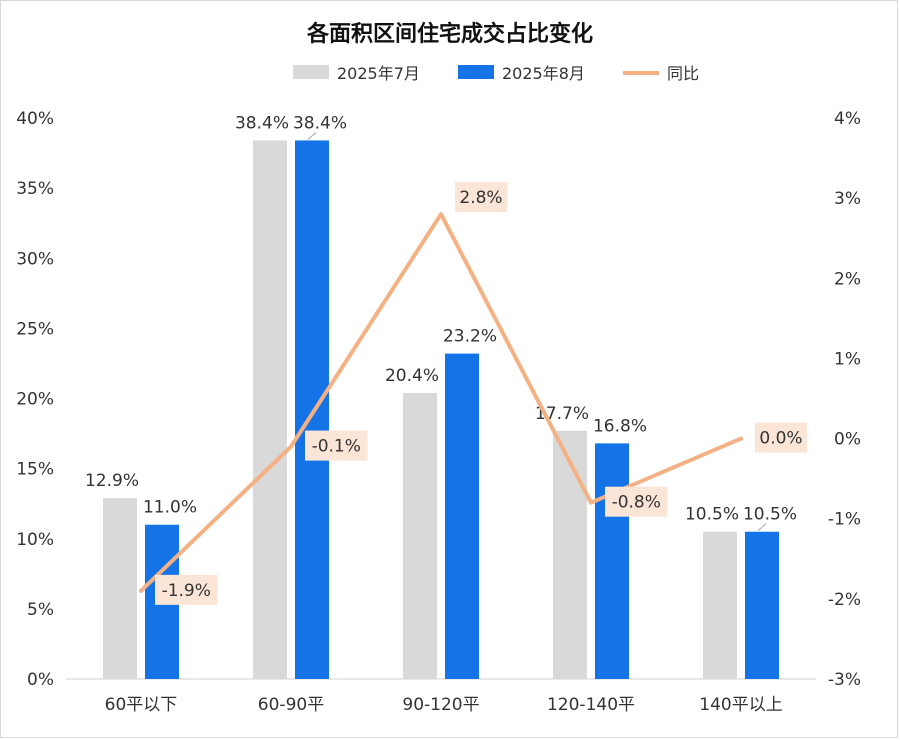 Image resolution: width=900 pixels, height=740 pixels. What do you see at coordinates (412, 376) in the screenshot?
I see `bar-value-label: 20.4%` at bounding box center [412, 376].